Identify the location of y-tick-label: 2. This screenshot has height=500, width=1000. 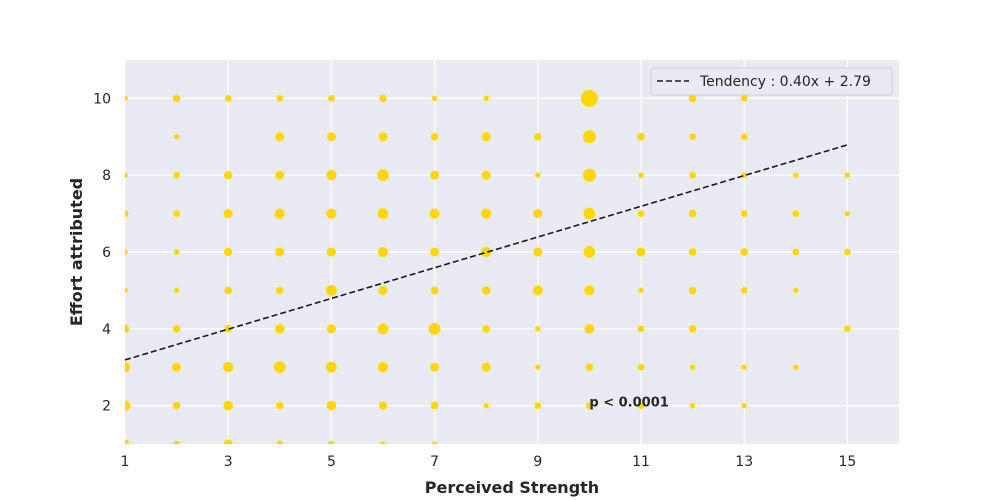
(106, 407).